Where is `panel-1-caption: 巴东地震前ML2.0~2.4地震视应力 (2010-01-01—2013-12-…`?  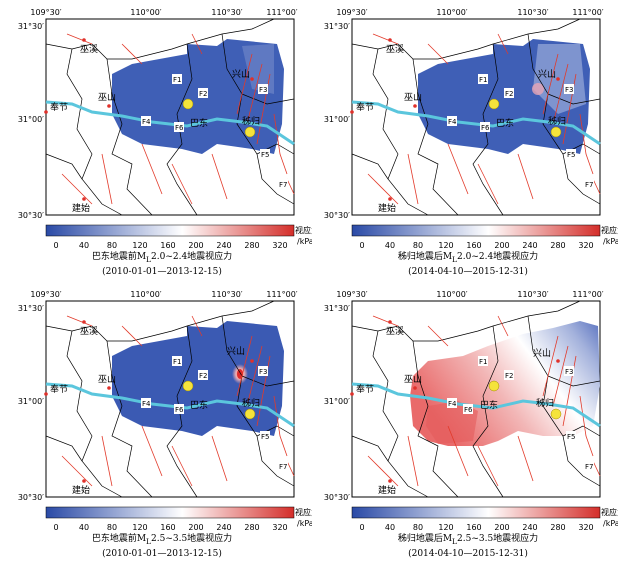
panel-1-caption: 巴东地震前ML2.0~2.4地震视应力 (2010-01-01—2013-12-… is located at coordinates (162, 264).